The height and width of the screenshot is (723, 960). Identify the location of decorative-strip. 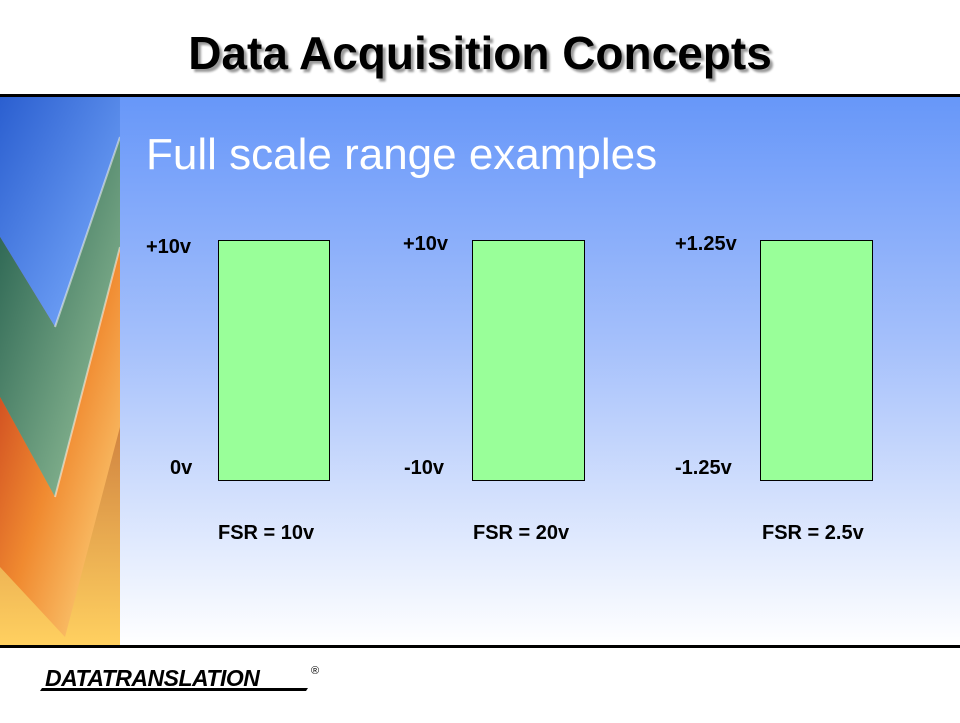
(60, 371).